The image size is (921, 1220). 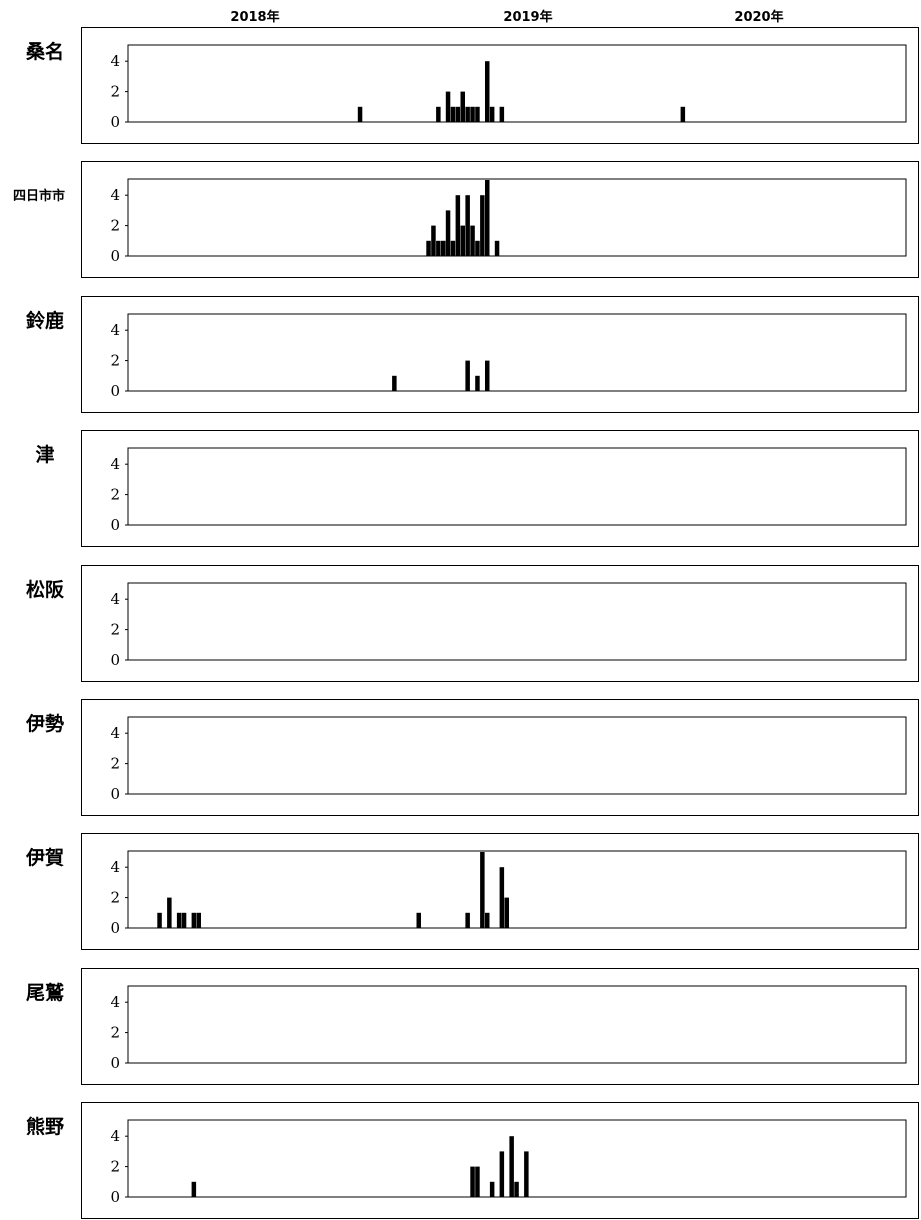 I want to click on region-label: 伊勢, so click(x=44, y=724).